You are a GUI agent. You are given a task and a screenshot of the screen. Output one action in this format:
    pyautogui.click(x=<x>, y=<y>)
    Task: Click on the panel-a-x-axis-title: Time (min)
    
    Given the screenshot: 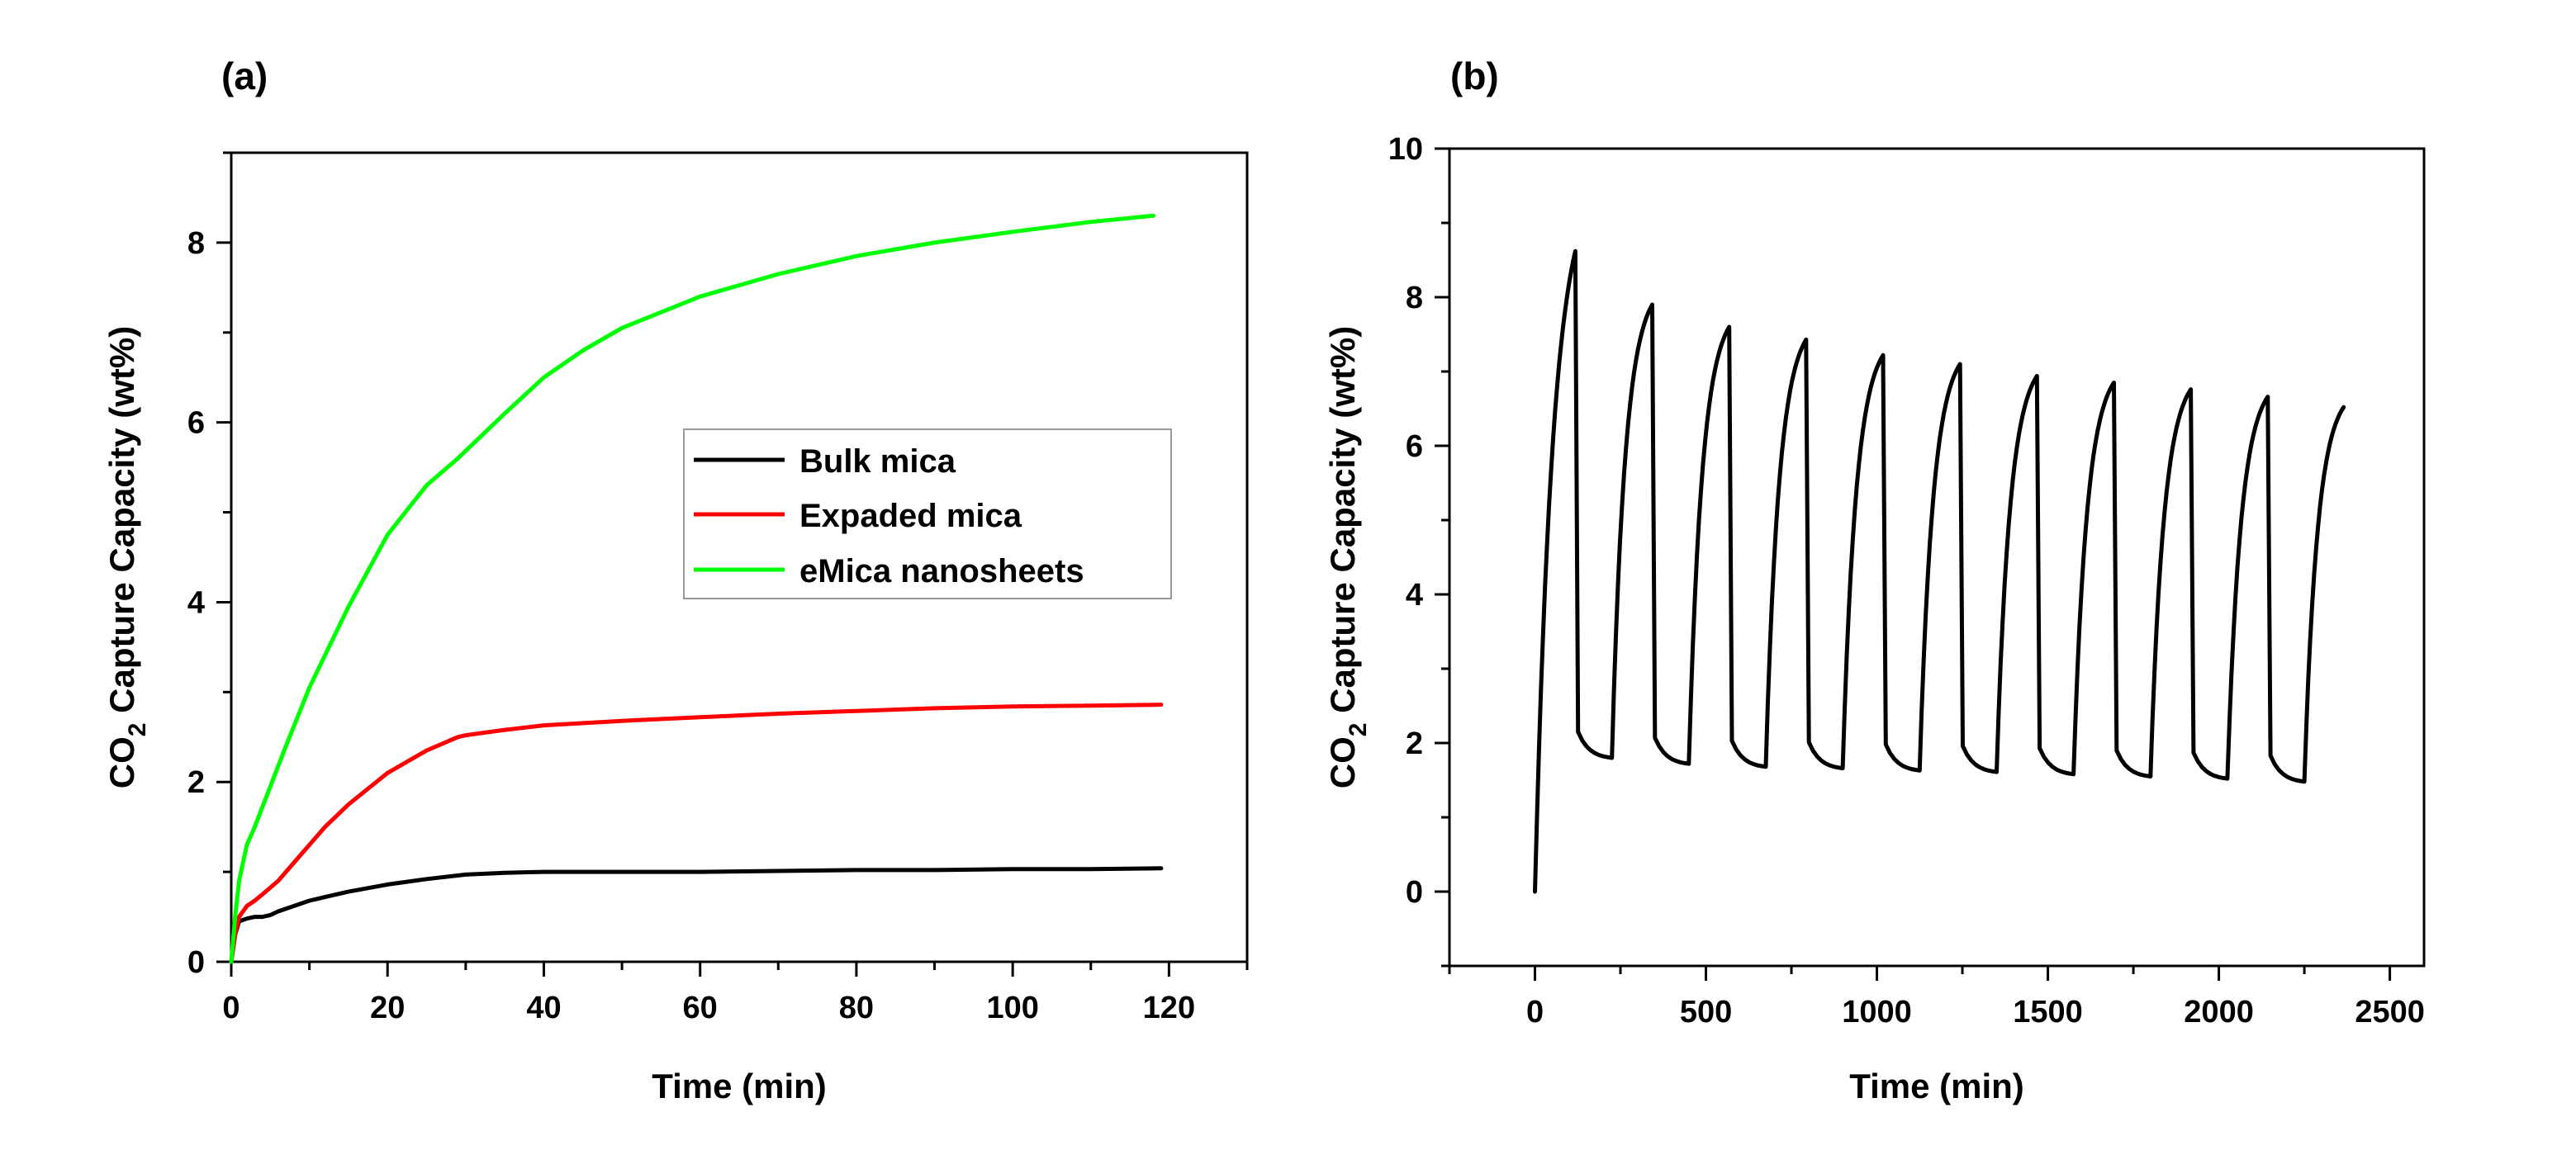 What is the action you would take?
    pyautogui.click(x=739, y=1086)
    